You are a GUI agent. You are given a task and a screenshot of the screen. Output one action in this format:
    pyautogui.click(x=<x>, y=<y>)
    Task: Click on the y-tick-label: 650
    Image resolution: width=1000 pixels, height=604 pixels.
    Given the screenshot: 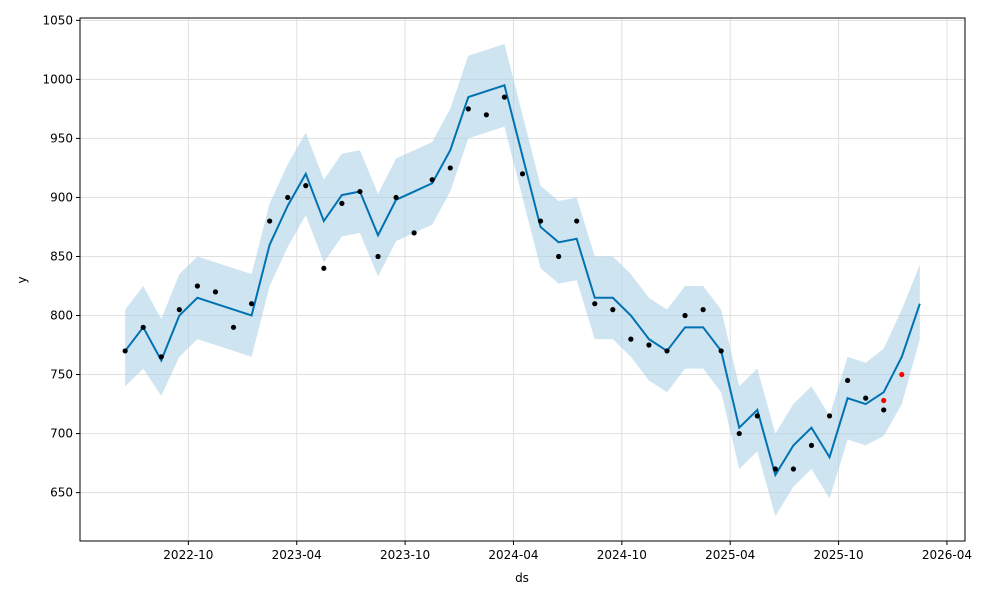 What is the action you would take?
    pyautogui.click(x=61, y=493)
    